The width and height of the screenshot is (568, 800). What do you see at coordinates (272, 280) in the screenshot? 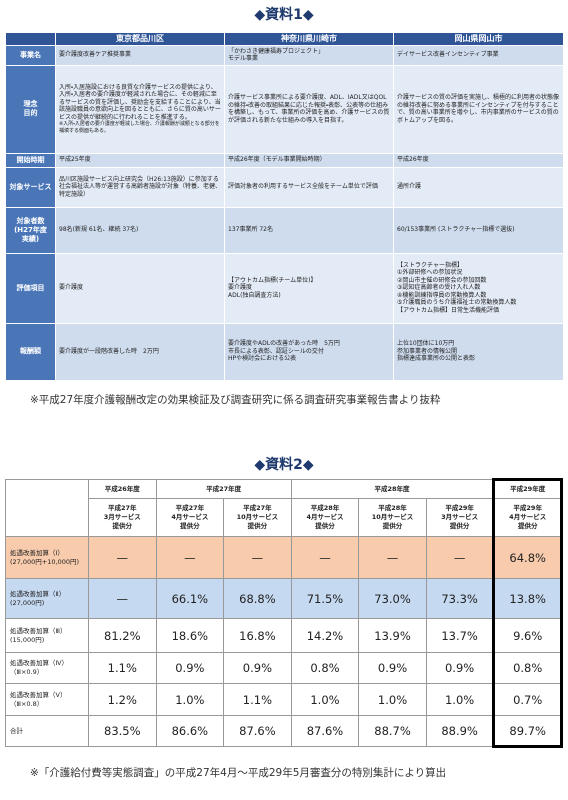
I see `cell-line: 【アウトカム指標(チーム単位)】` at bounding box center [272, 280].